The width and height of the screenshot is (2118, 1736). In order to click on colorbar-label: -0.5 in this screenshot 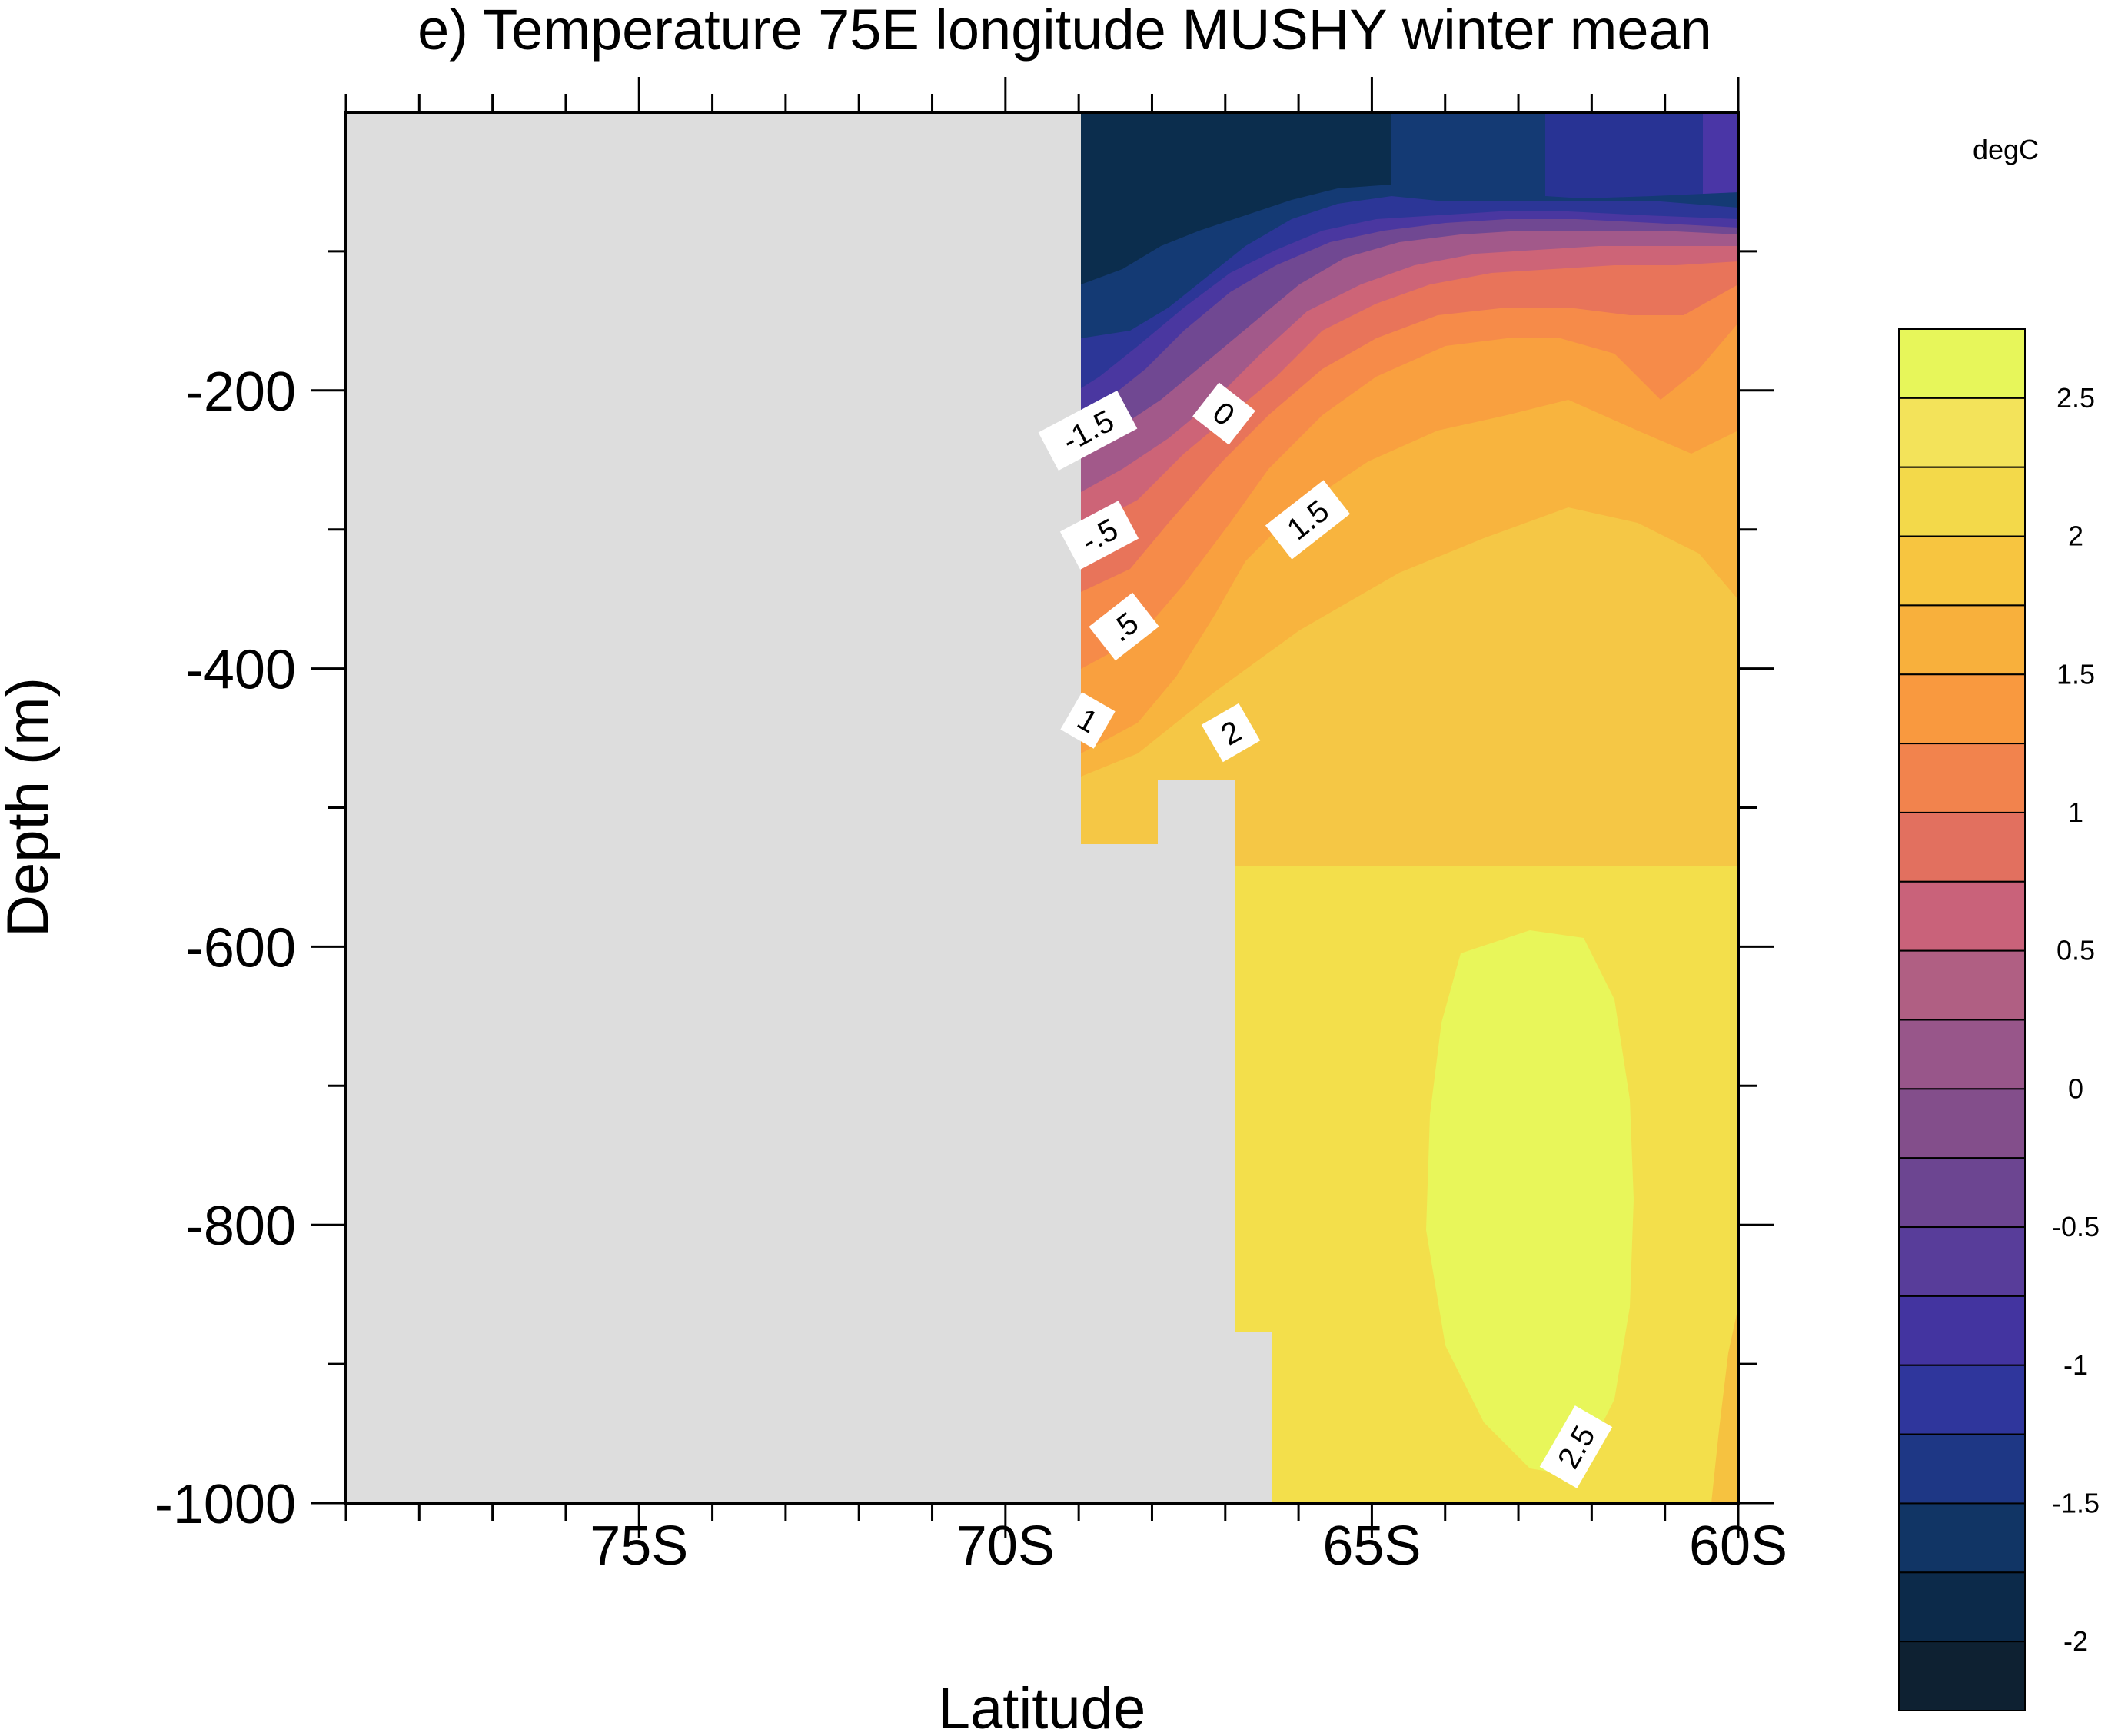, I will do `click(2076, 1226)`.